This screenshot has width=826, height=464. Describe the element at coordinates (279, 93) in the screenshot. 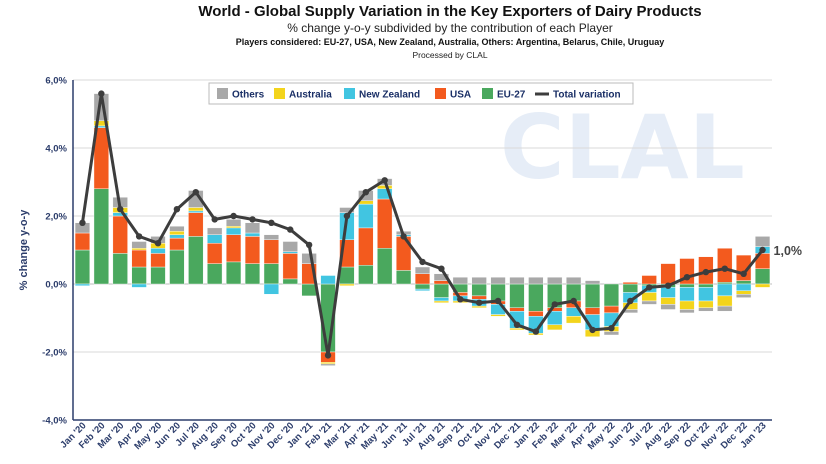

I see `legend-swatch-australia` at that location.